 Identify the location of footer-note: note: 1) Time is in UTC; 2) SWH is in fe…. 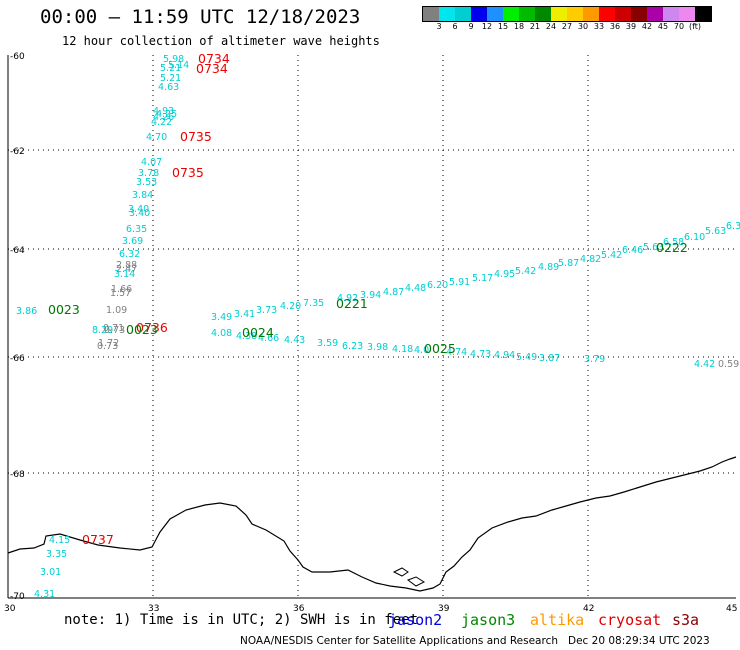
(241, 620).